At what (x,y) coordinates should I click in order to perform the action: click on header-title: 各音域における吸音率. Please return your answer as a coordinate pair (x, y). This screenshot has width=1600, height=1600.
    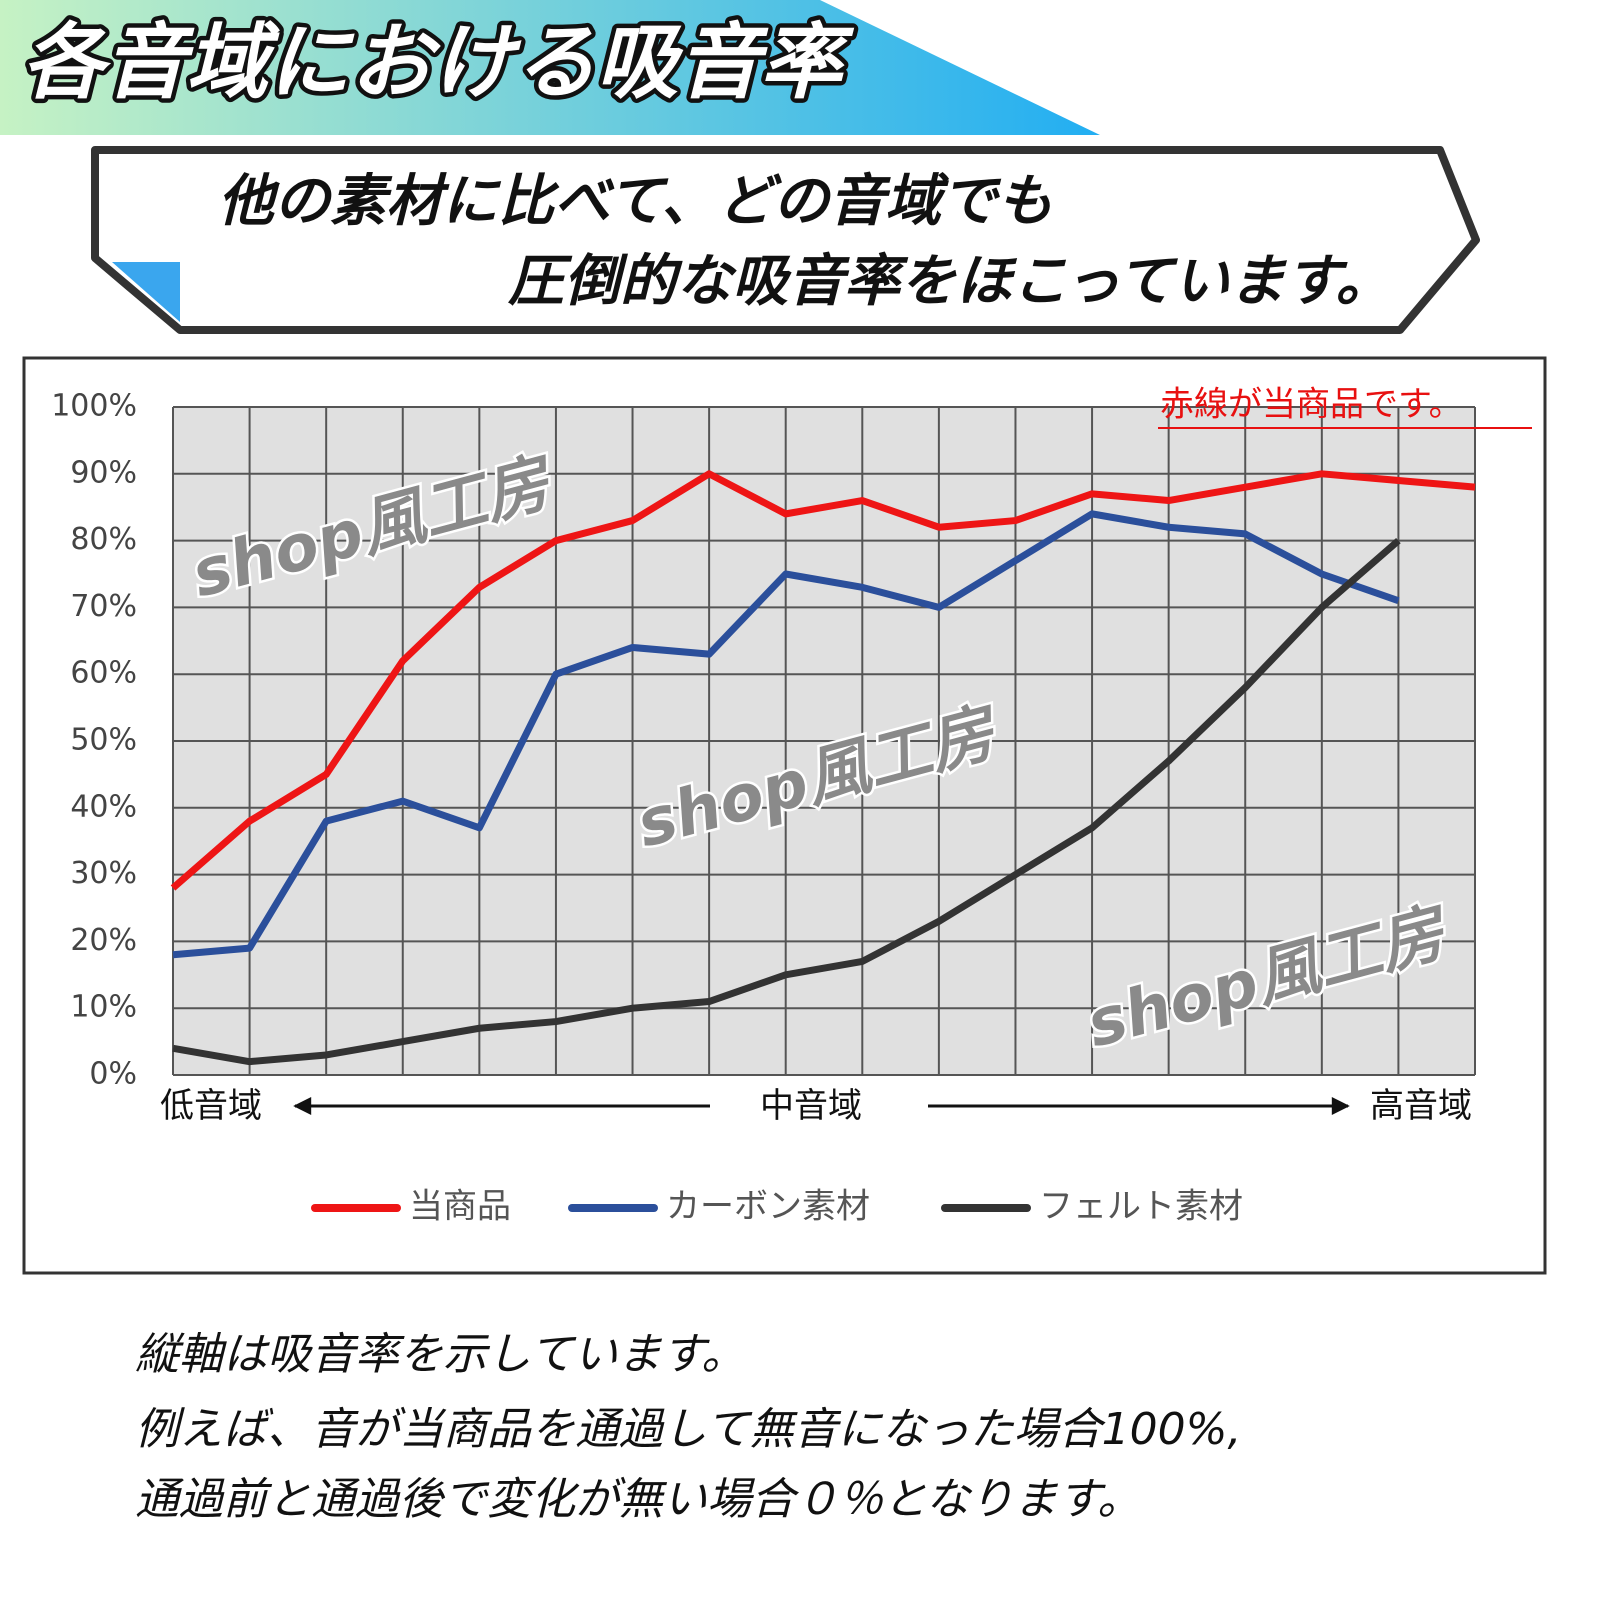
    Looking at the image, I should click on (438, 62).